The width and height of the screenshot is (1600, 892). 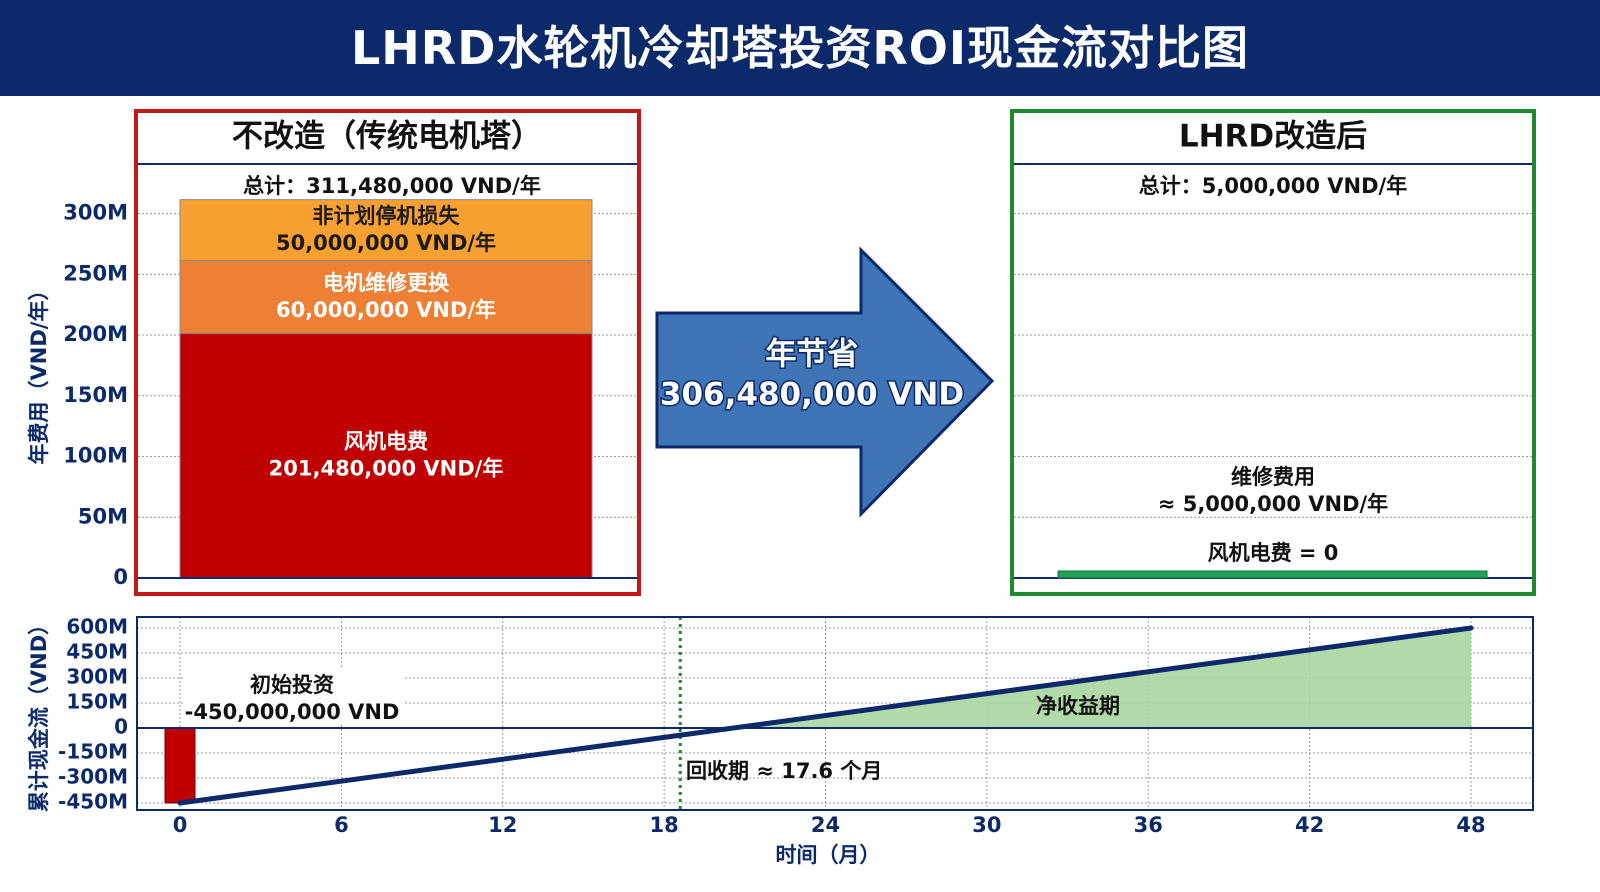 What do you see at coordinates (1273, 477) in the screenshot?
I see `maintenance-label: 维修费用` at bounding box center [1273, 477].